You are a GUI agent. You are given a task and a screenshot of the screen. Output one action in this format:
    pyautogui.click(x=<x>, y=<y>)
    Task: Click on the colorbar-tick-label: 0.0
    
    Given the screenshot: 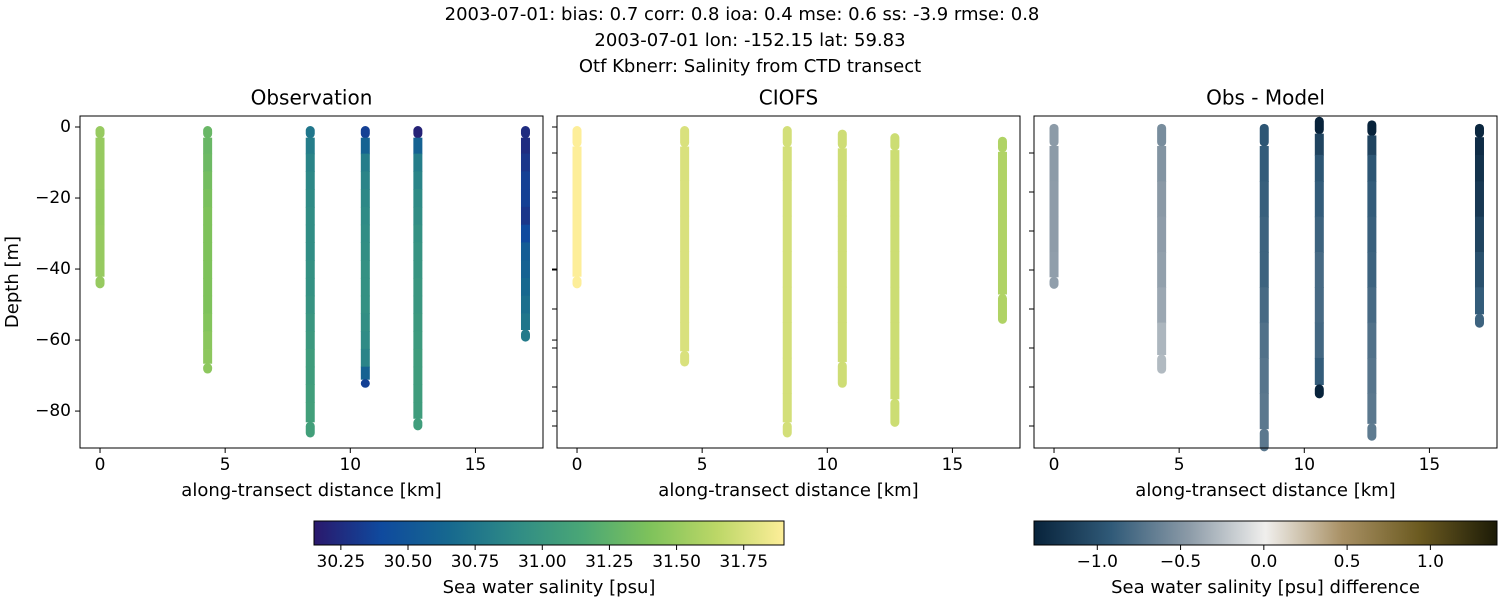 What is the action you would take?
    pyautogui.click(x=1263, y=562)
    